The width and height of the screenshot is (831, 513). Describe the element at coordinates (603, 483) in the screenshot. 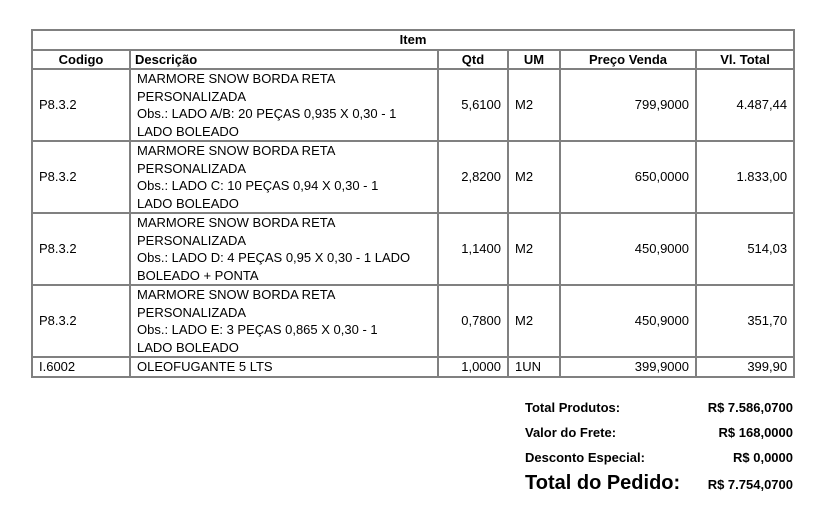

I see `total-pedido-label: Total do Pedido:` at that location.